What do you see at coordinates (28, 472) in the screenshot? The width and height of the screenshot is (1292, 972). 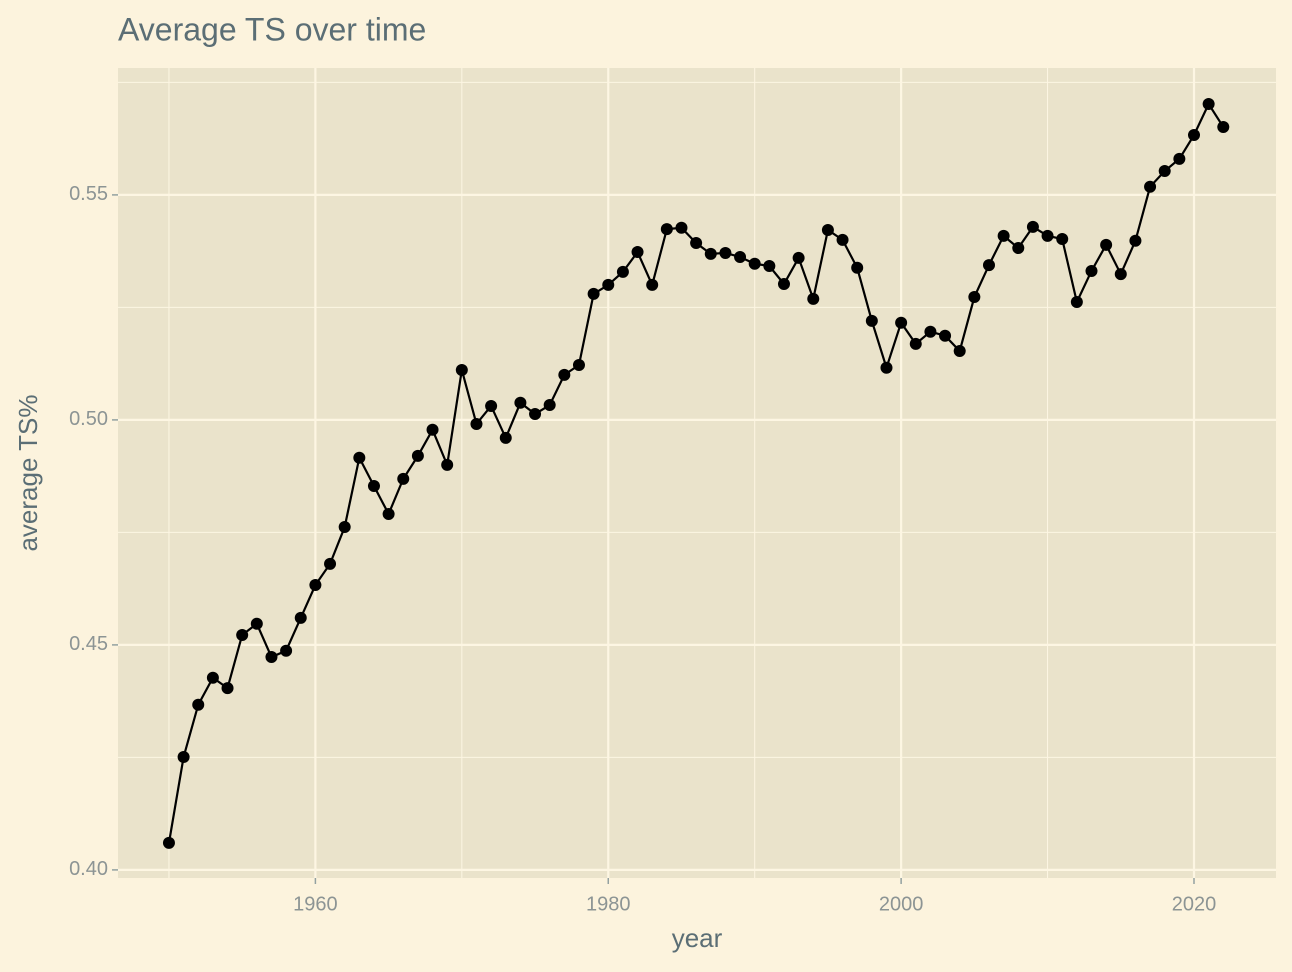 I see `y-axis-title: average TS%` at bounding box center [28, 472].